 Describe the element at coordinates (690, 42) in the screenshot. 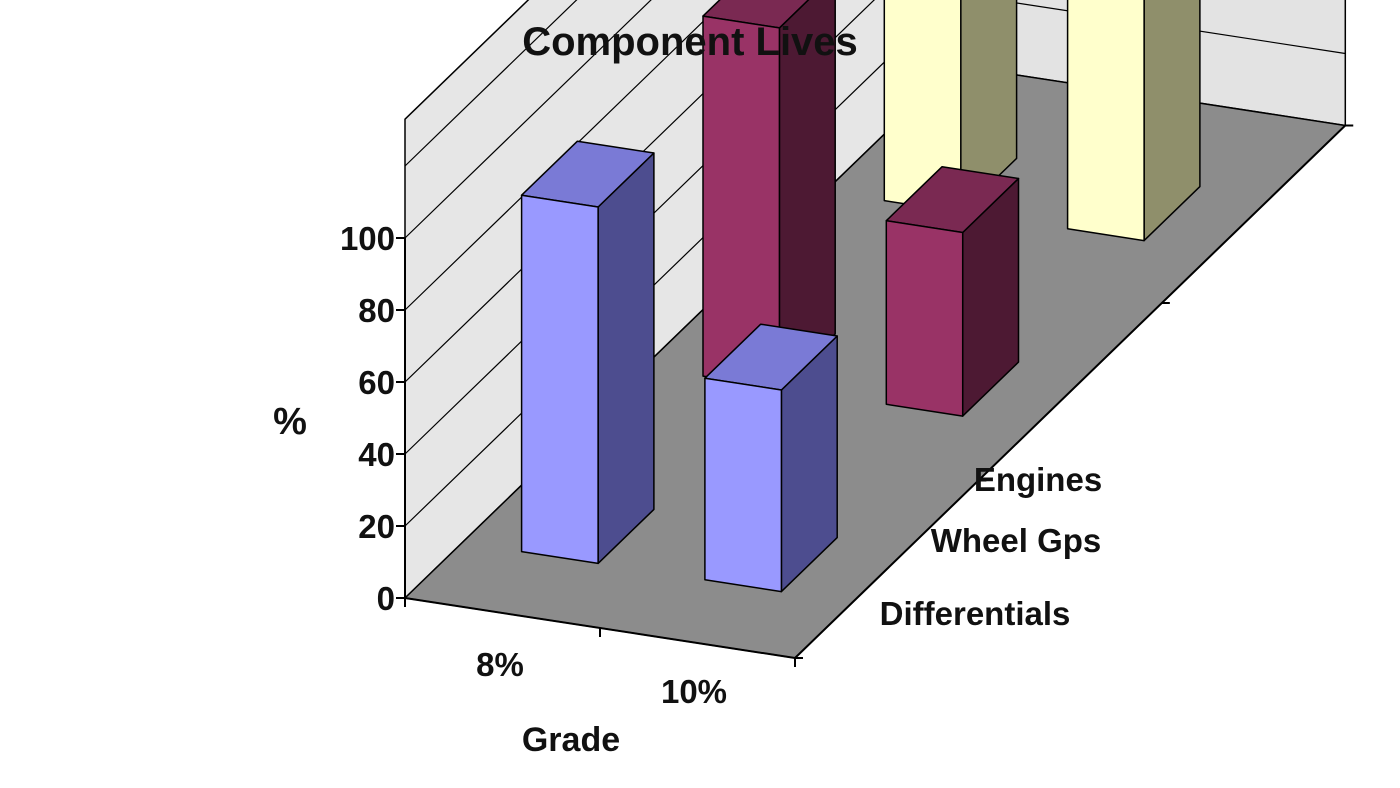

I see `chart-title: Component Lives` at that location.